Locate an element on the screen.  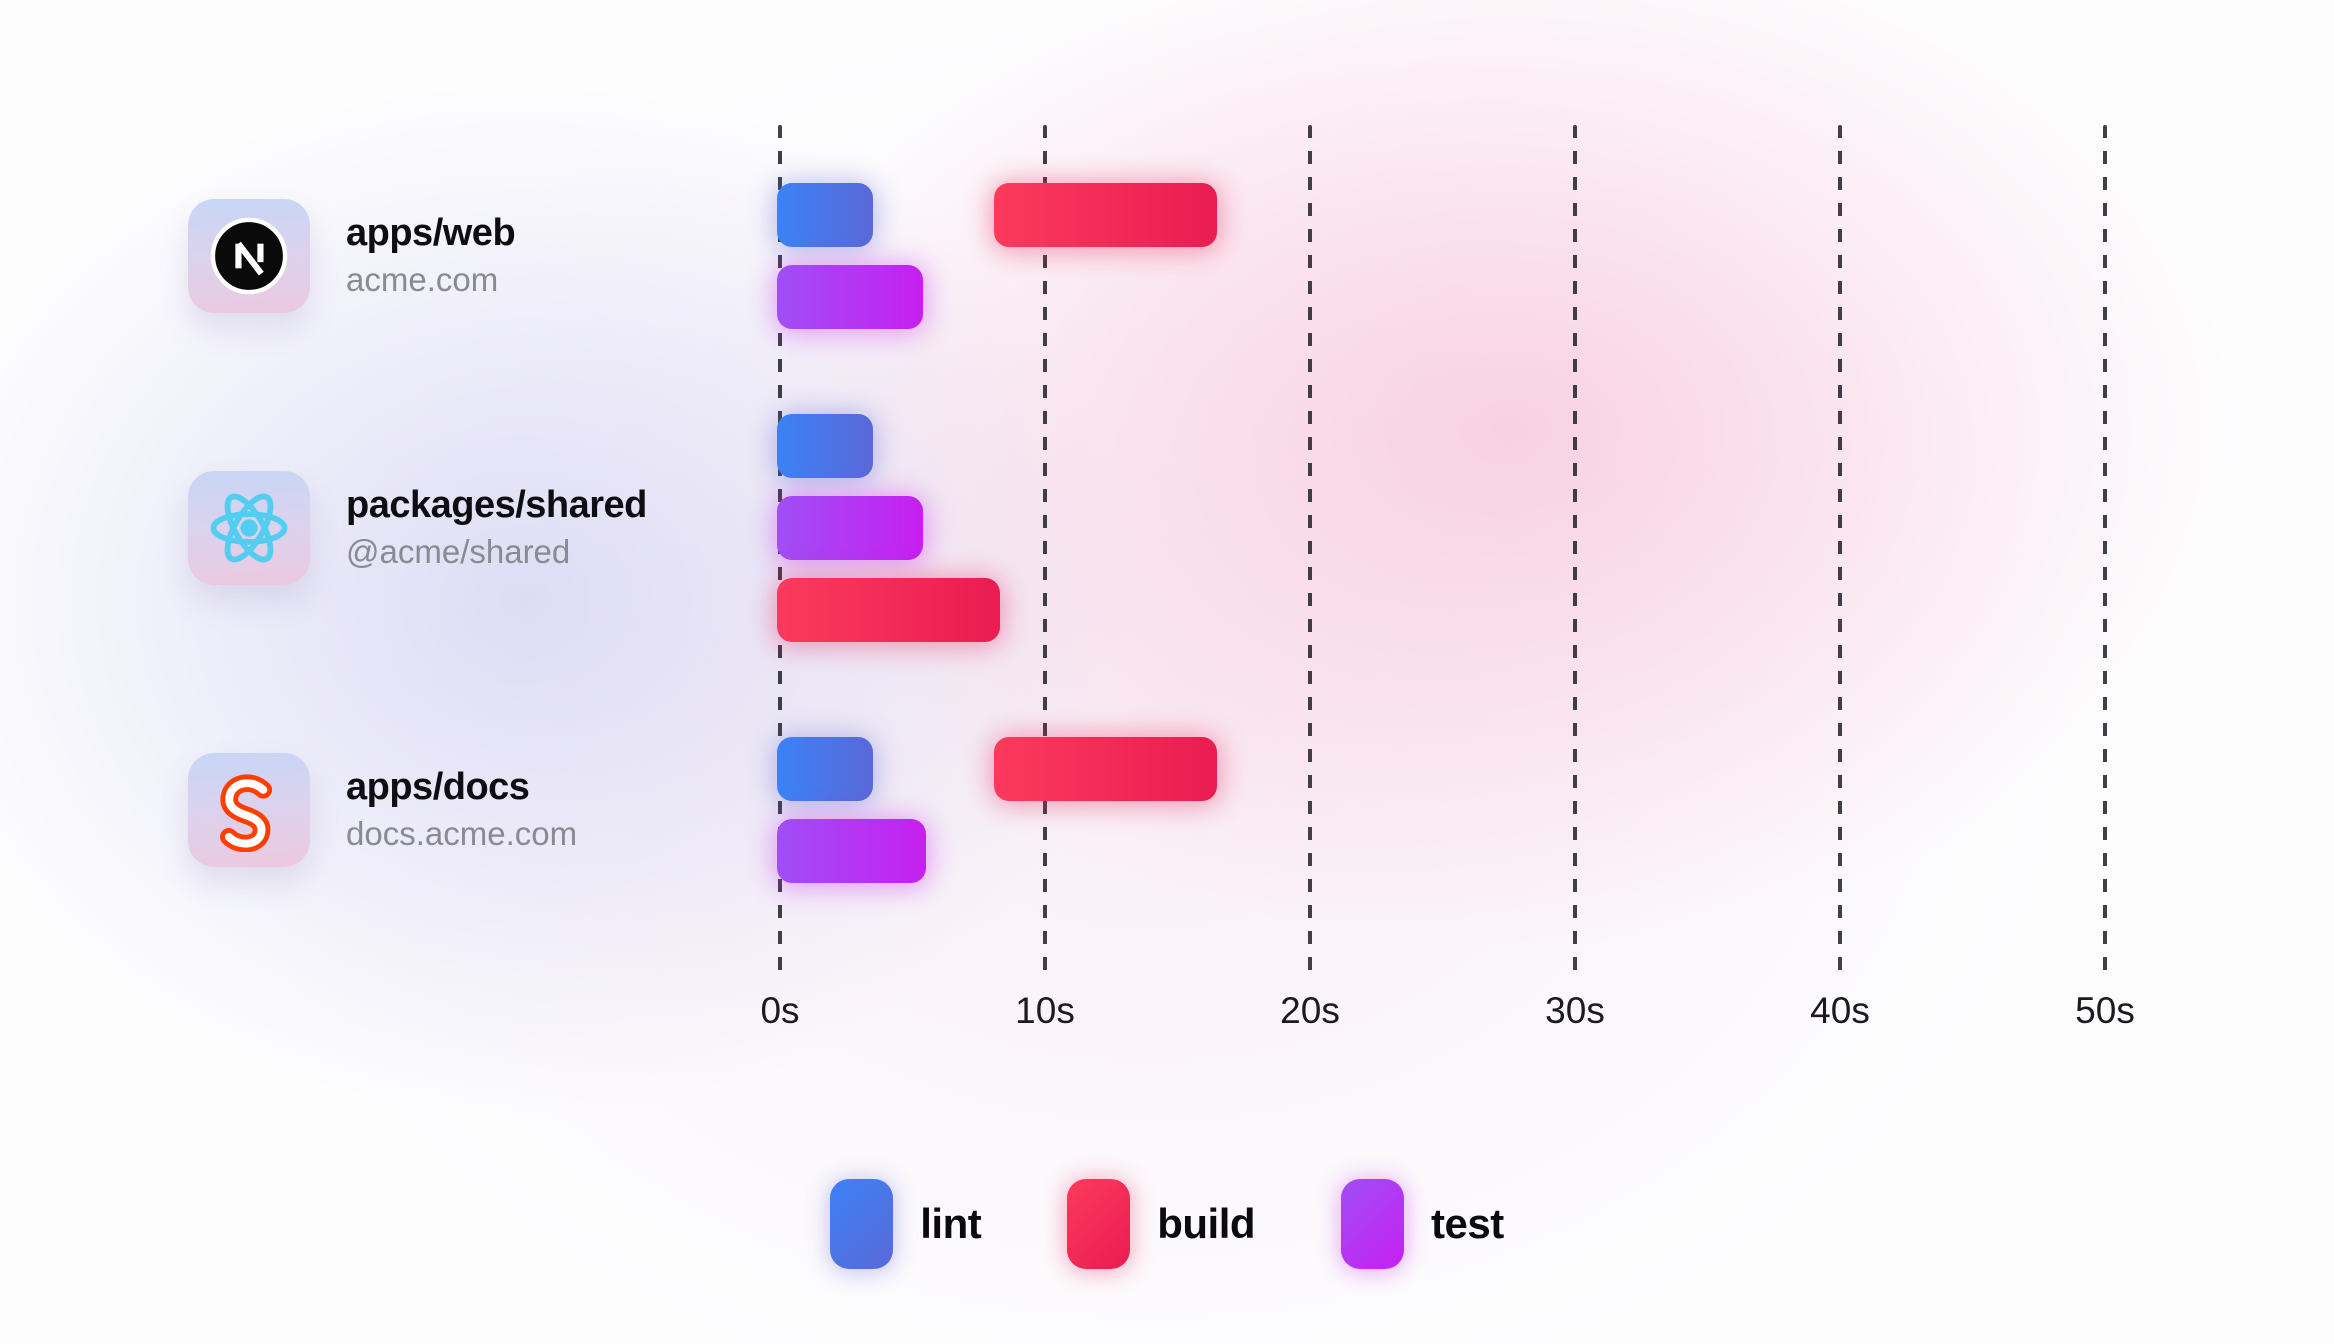
axis-tick-label-30s: 30s is located at coordinates (1575, 1010).